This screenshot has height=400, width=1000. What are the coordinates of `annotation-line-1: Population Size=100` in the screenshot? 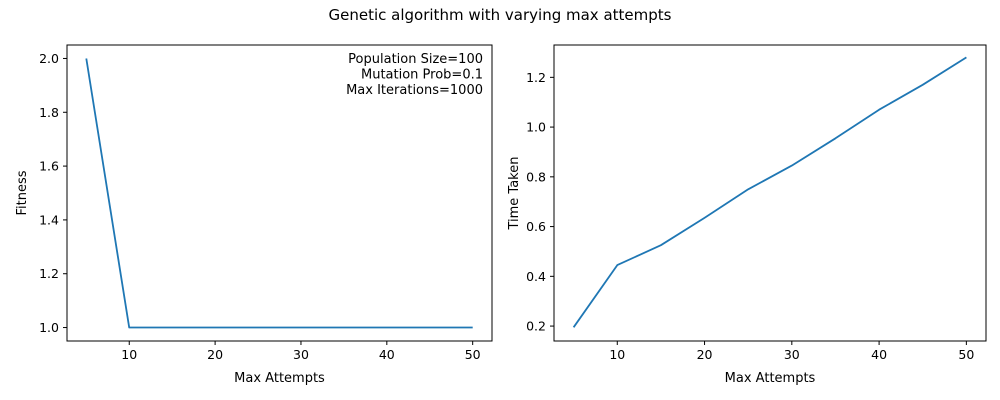 It's located at (415, 59).